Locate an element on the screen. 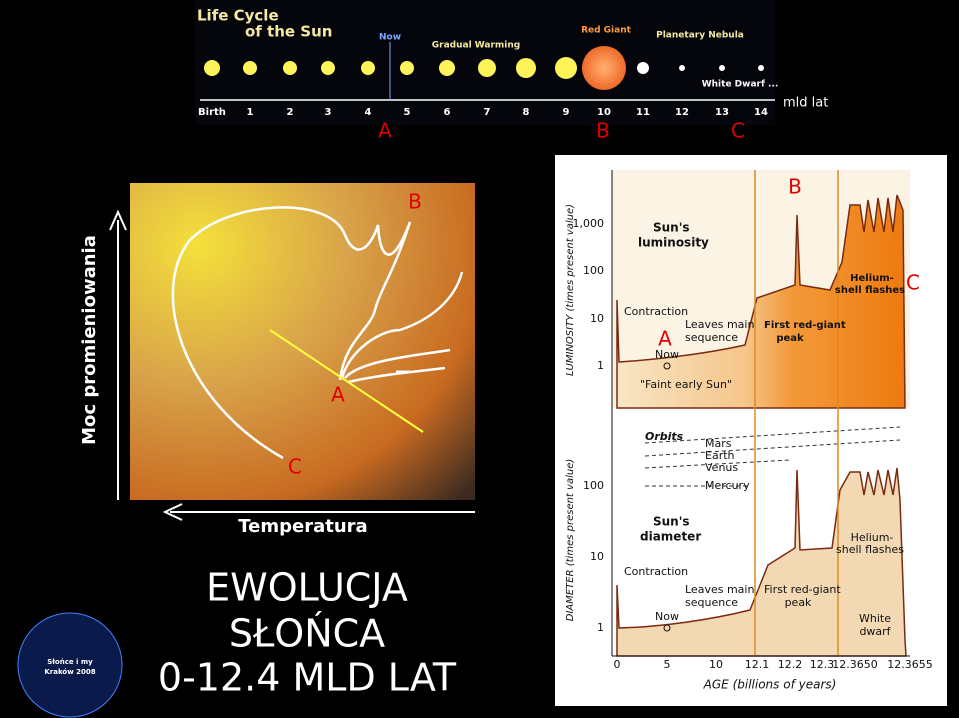 The image size is (959, 718). label: Venus is located at coordinates (721, 467).